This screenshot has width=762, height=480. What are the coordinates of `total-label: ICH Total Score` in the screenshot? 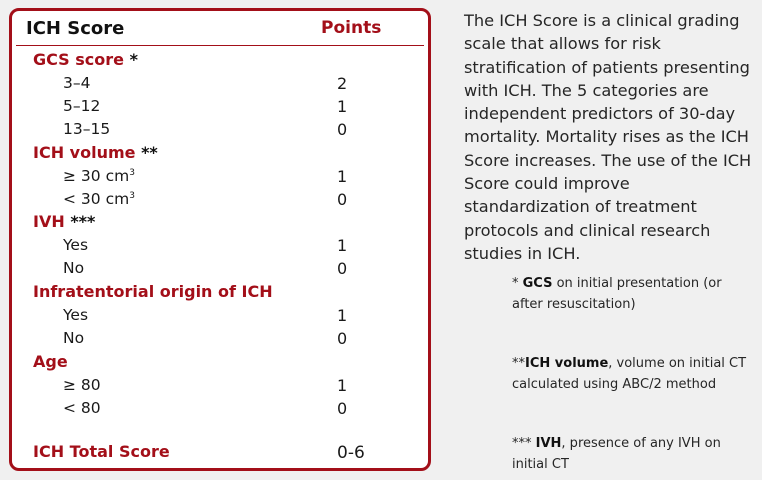 It's located at (101, 451).